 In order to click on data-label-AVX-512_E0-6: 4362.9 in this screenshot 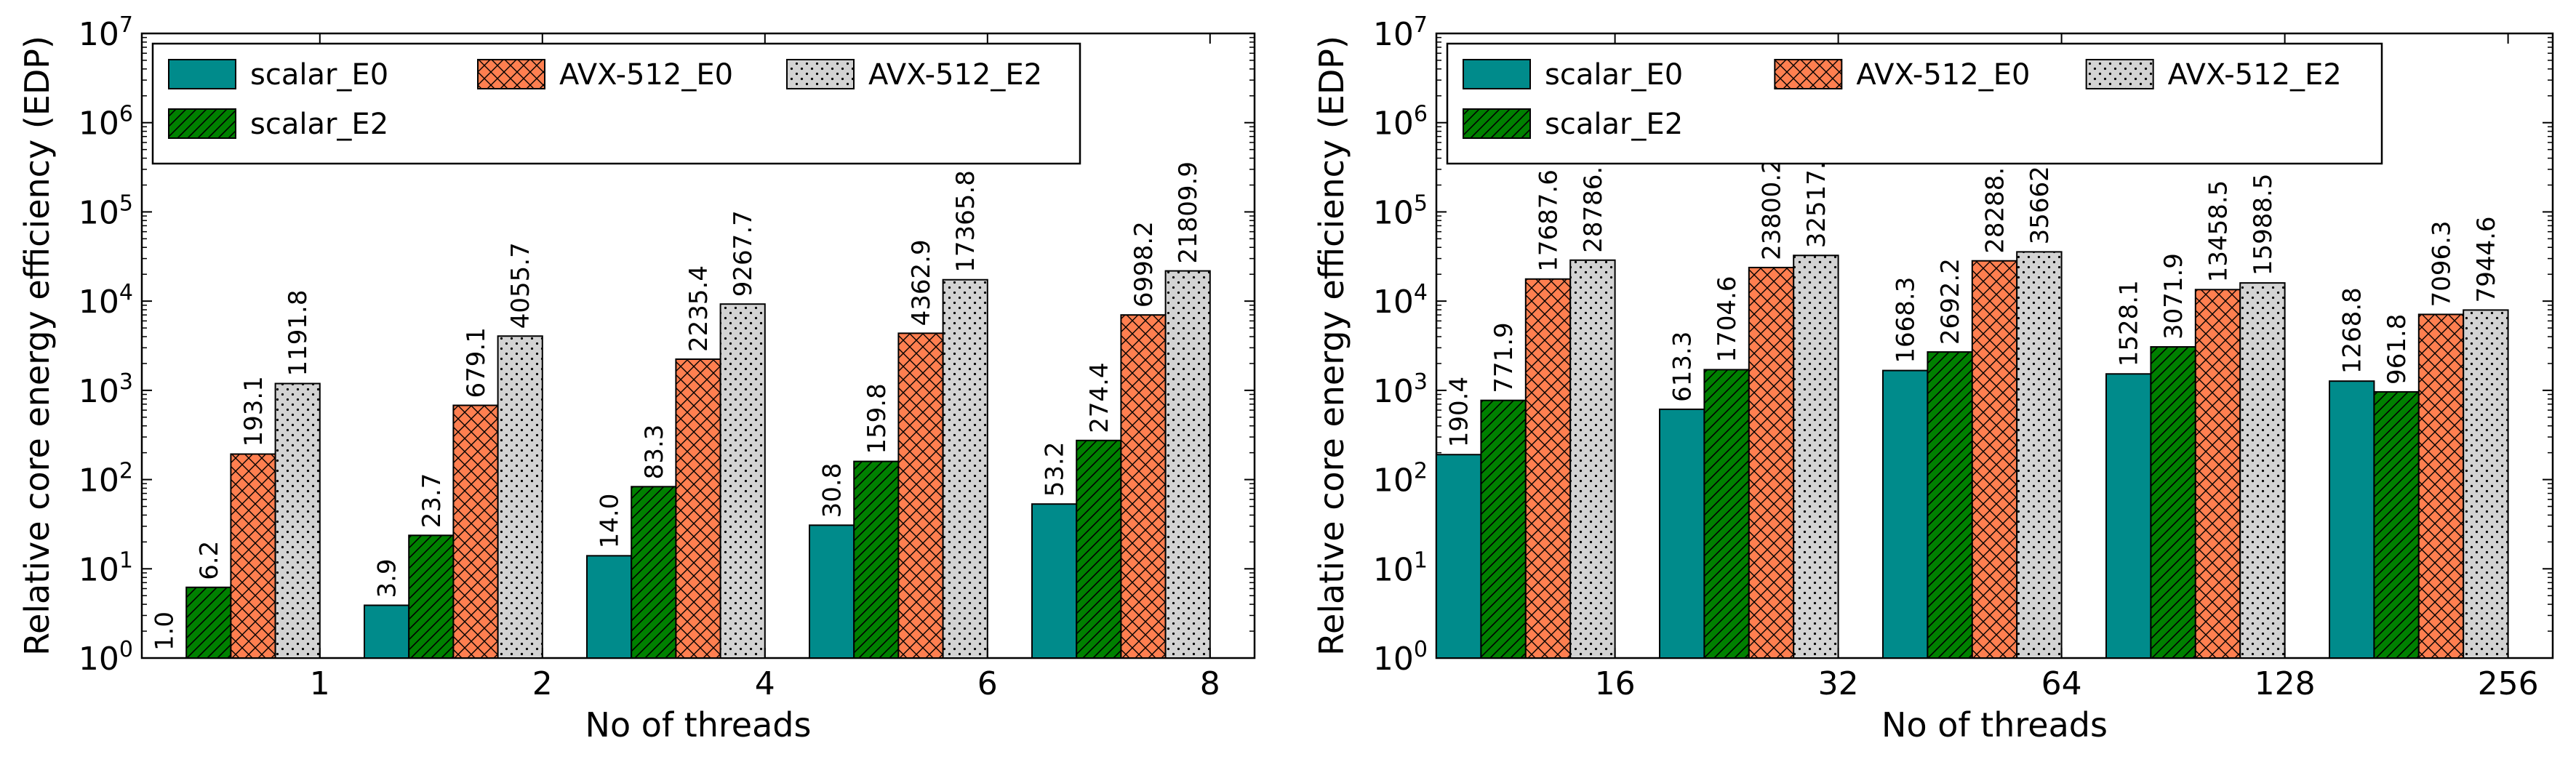, I will do `click(921, 282)`.